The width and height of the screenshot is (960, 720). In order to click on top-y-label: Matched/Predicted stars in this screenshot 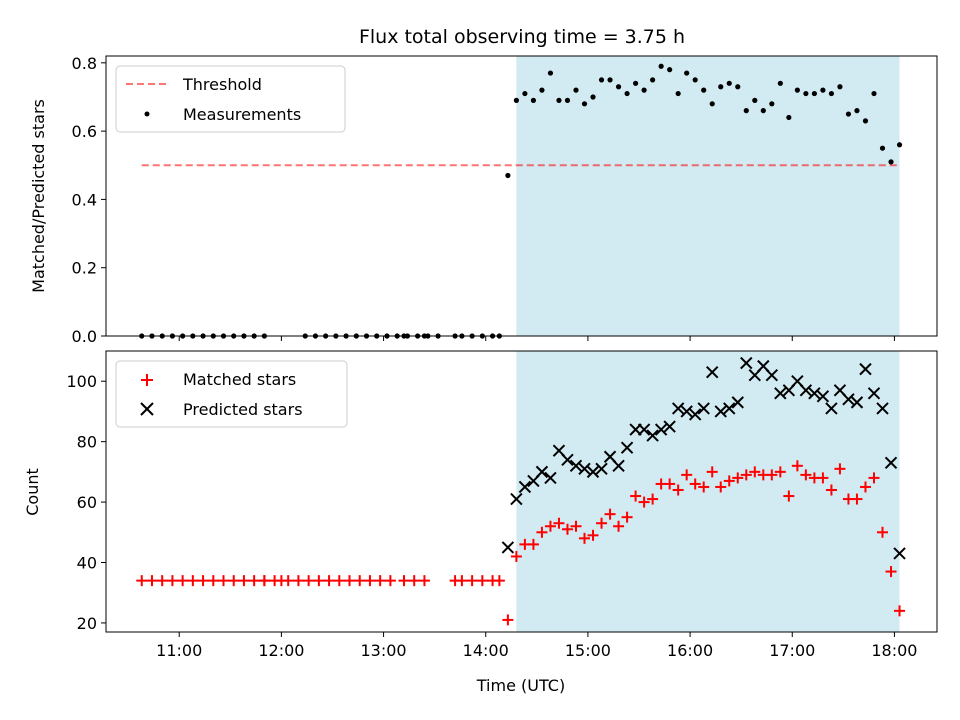, I will do `click(38, 196)`.